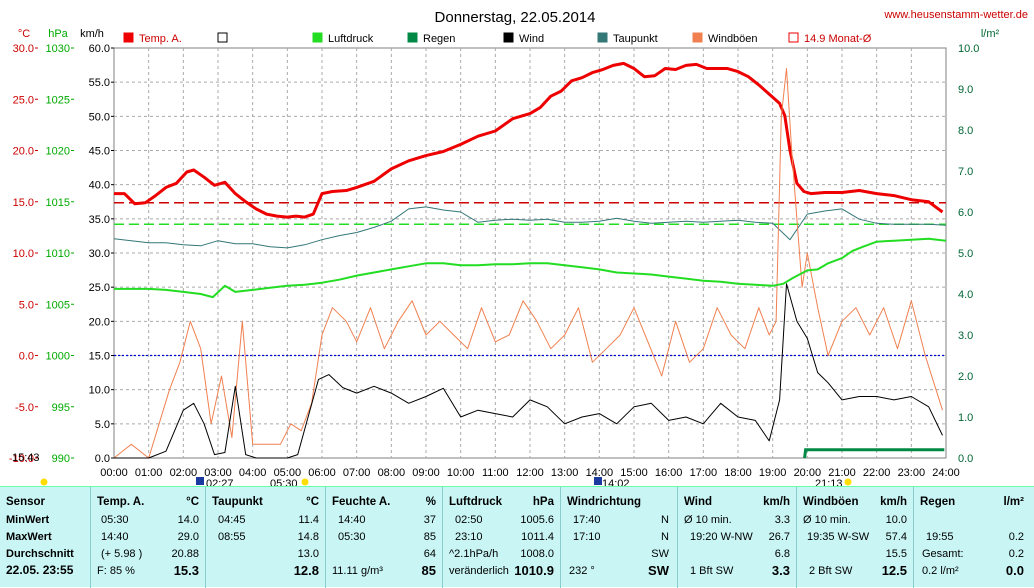  I want to click on gust-max-val: 57.4, so click(896, 537).